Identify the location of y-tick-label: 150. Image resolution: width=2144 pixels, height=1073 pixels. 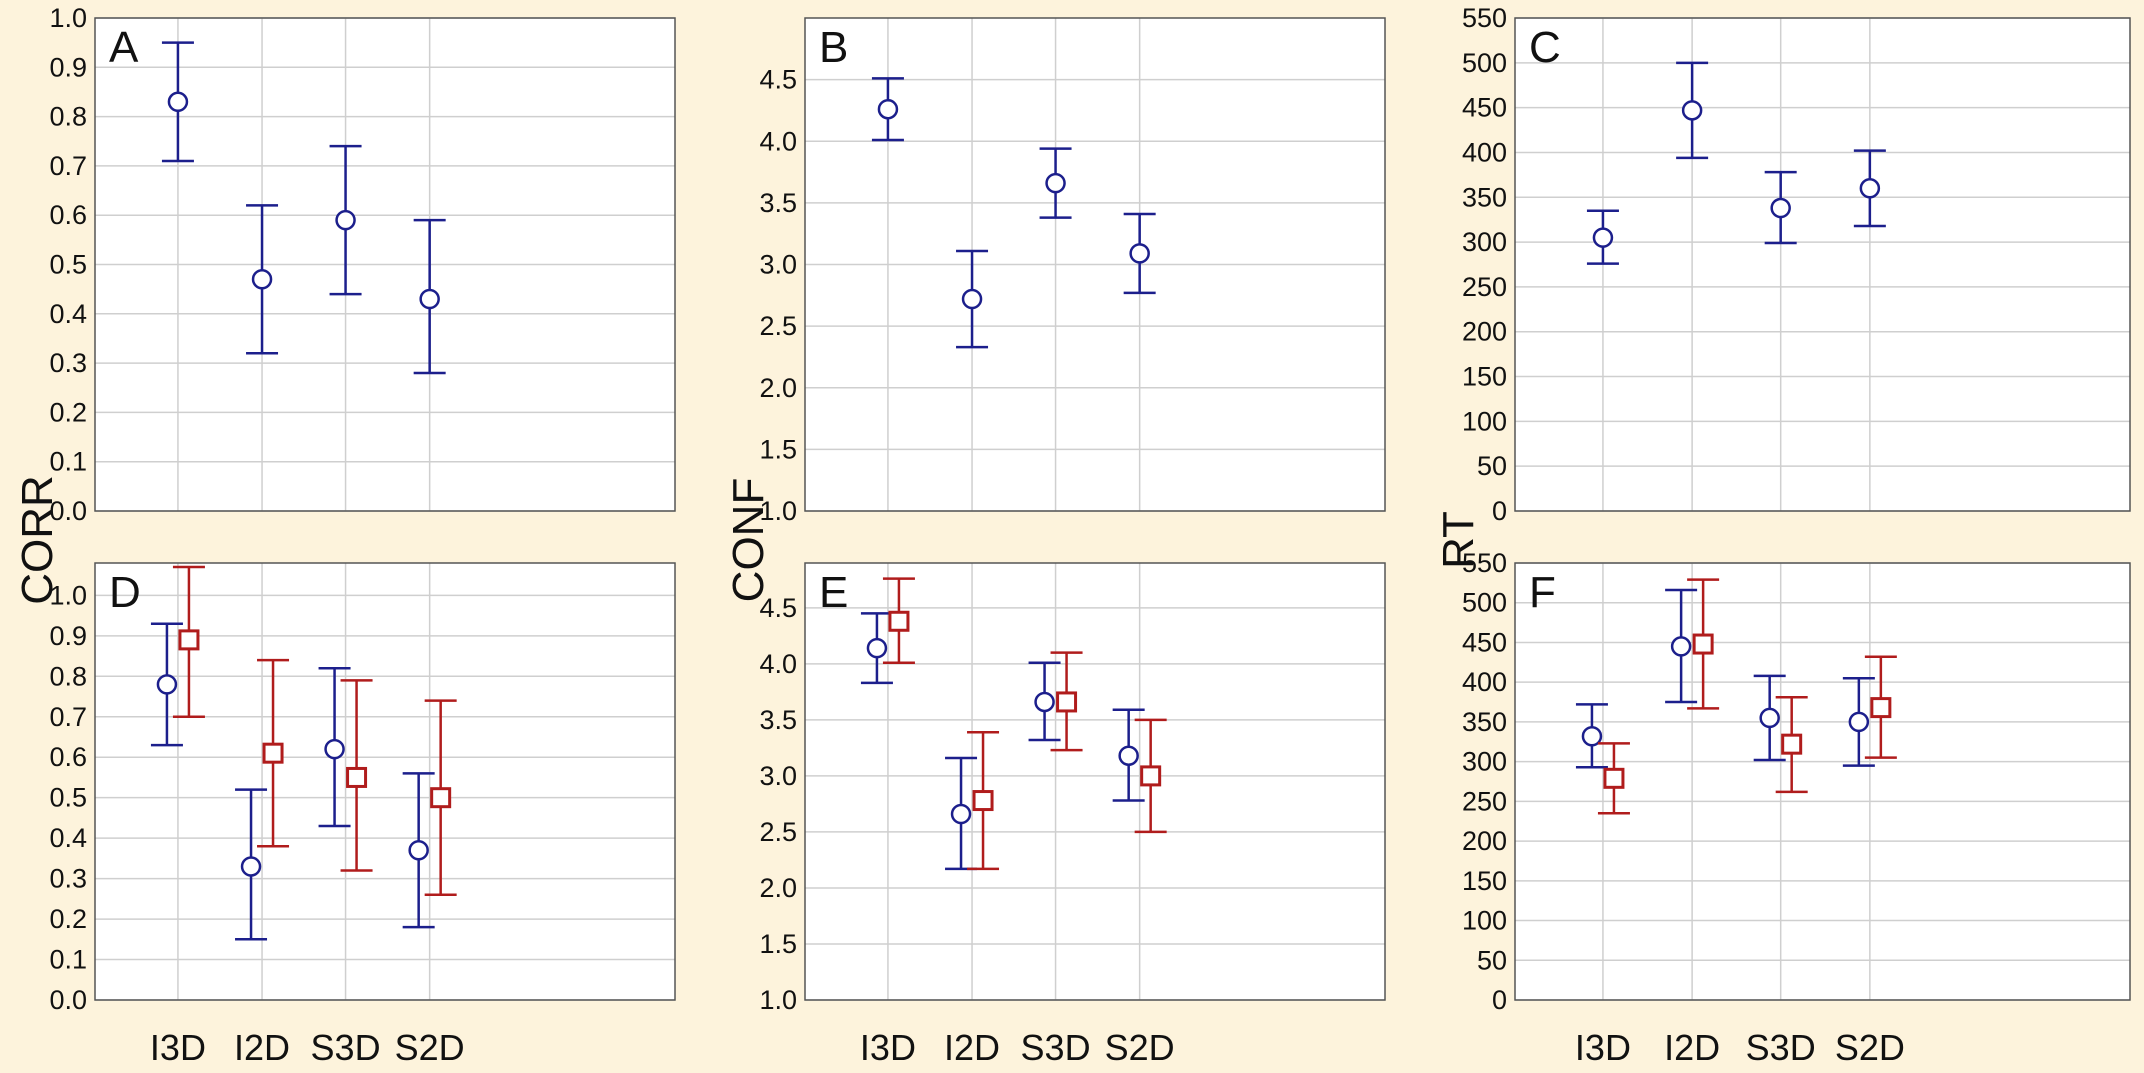
(1484, 881).